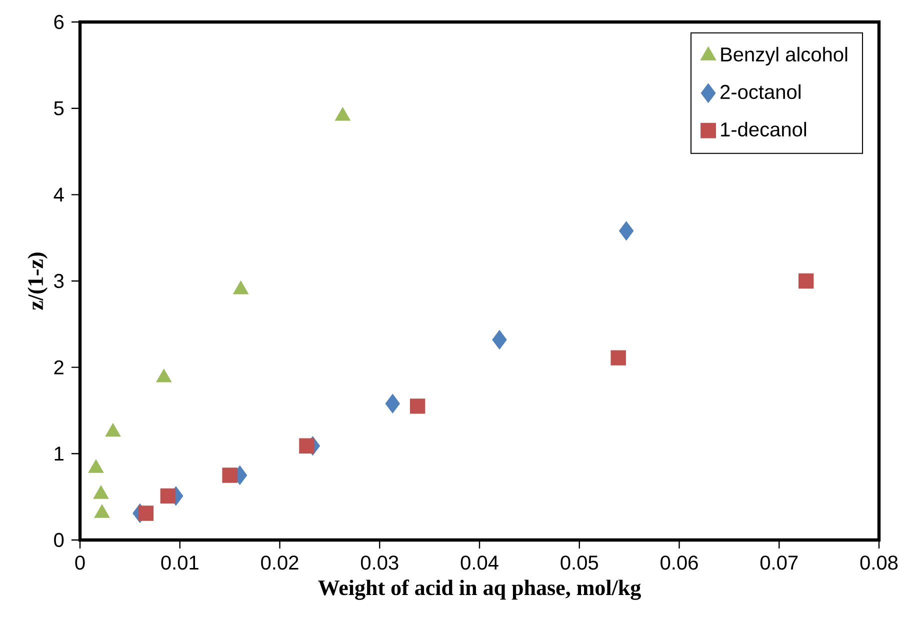 The width and height of the screenshot is (906, 627). Describe the element at coordinates (479, 563) in the screenshot. I see `x-tick-label: 0.04` at that location.